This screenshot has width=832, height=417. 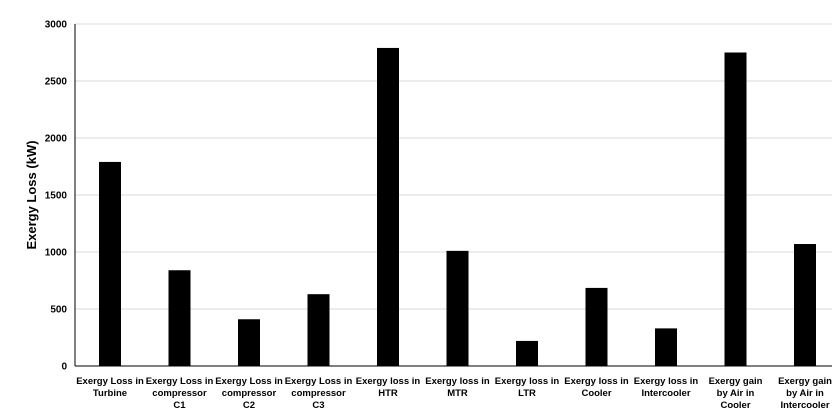 What do you see at coordinates (318, 405) in the screenshot?
I see `x-category-label-line: C3` at bounding box center [318, 405].